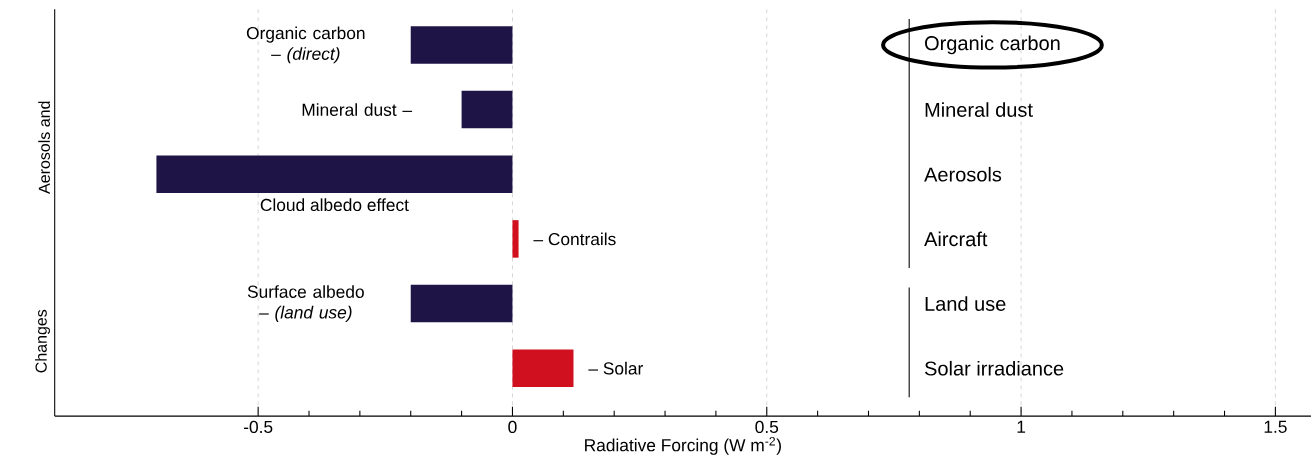 The height and width of the screenshot is (472, 1311). What do you see at coordinates (994, 368) in the screenshot?
I see `annotation: Solar irradiance` at bounding box center [994, 368].